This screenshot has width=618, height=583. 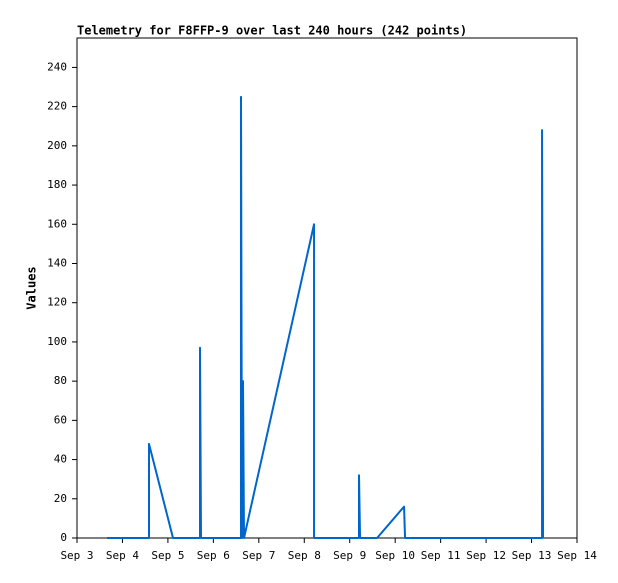 I want to click on y-tick-label: 0, so click(x=63, y=537).